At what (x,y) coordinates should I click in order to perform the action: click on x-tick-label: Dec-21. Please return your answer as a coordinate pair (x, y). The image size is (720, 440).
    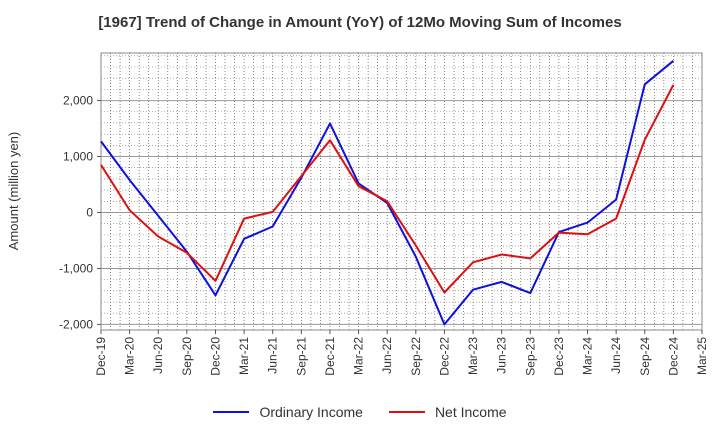
    Looking at the image, I should click on (330, 356).